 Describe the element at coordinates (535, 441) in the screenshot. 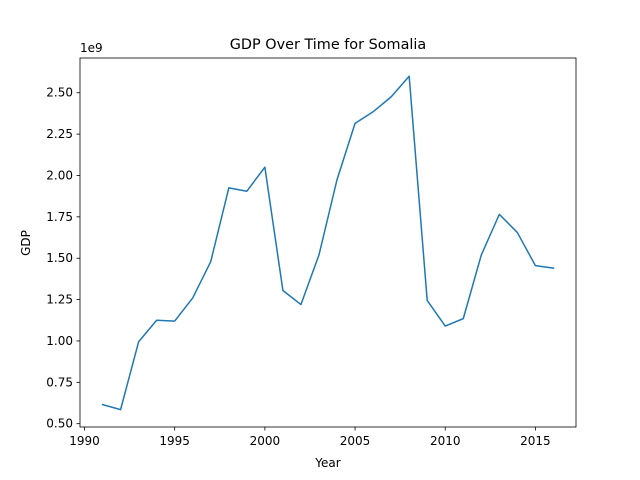

I see `x-tick-label: 2015` at that location.